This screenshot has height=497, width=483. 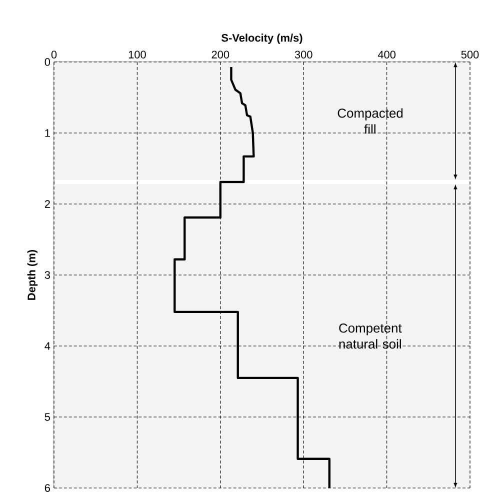 What do you see at coordinates (370, 336) in the screenshot?
I see `band-label: Competent natural soil` at bounding box center [370, 336].